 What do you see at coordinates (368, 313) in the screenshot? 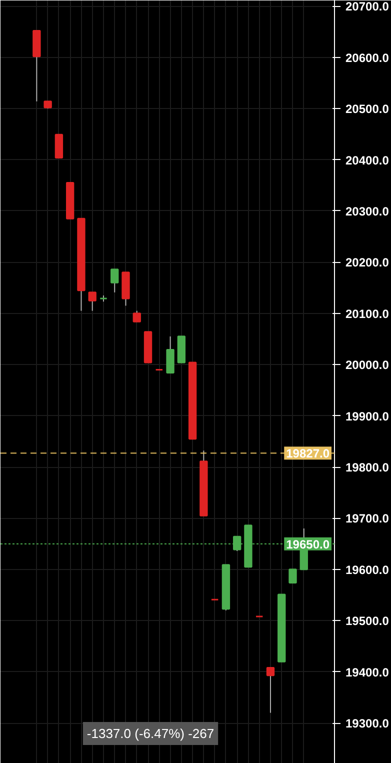
I see `y-tick-label: 20100.0` at bounding box center [368, 313].